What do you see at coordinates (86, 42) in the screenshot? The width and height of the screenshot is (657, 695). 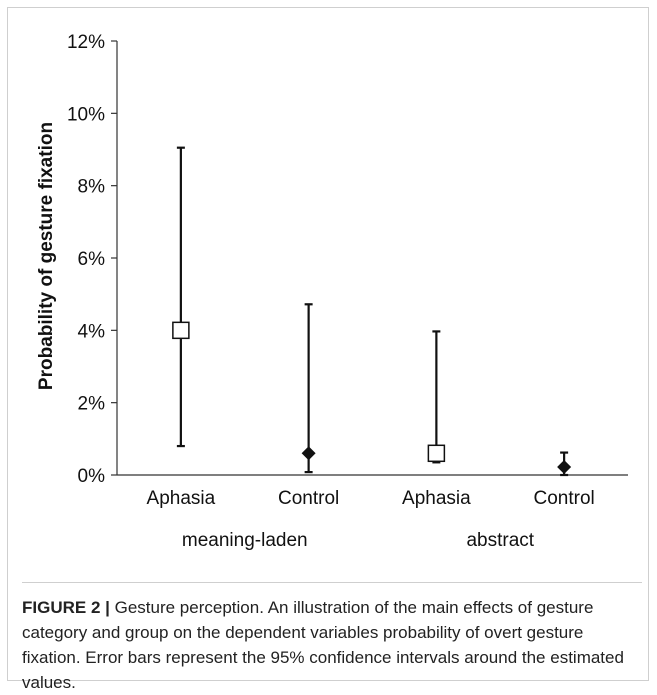 I see `y-tick-label: 12%` at bounding box center [86, 42].